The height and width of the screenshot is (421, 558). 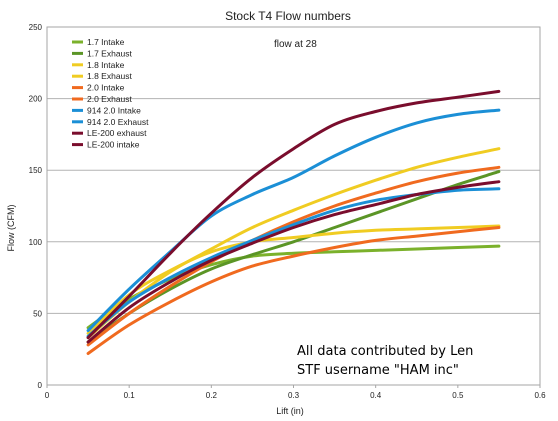 I want to click on legend-label-le-200-exhaust: LE-200 exhaust, so click(x=117, y=133).